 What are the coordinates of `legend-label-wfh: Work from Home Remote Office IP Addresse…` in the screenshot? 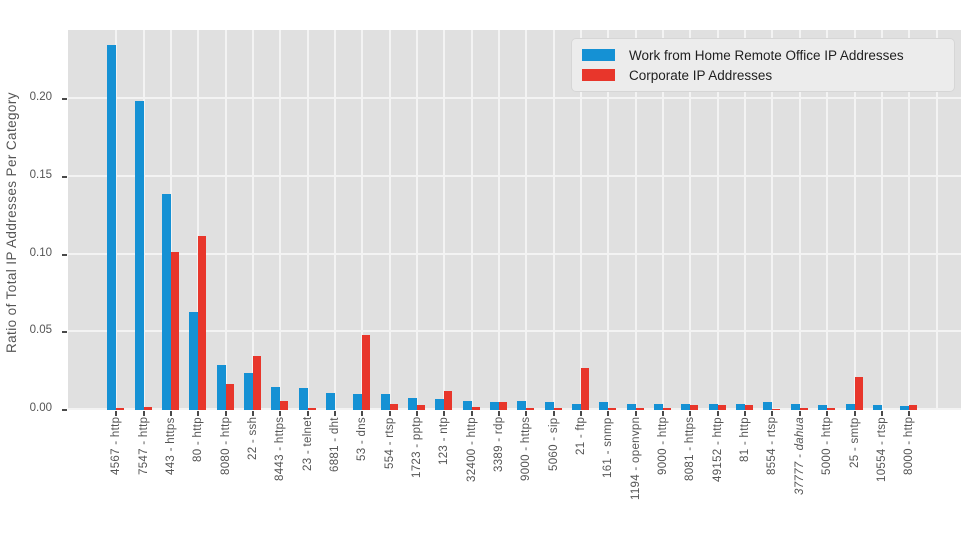 It's located at (766, 55).